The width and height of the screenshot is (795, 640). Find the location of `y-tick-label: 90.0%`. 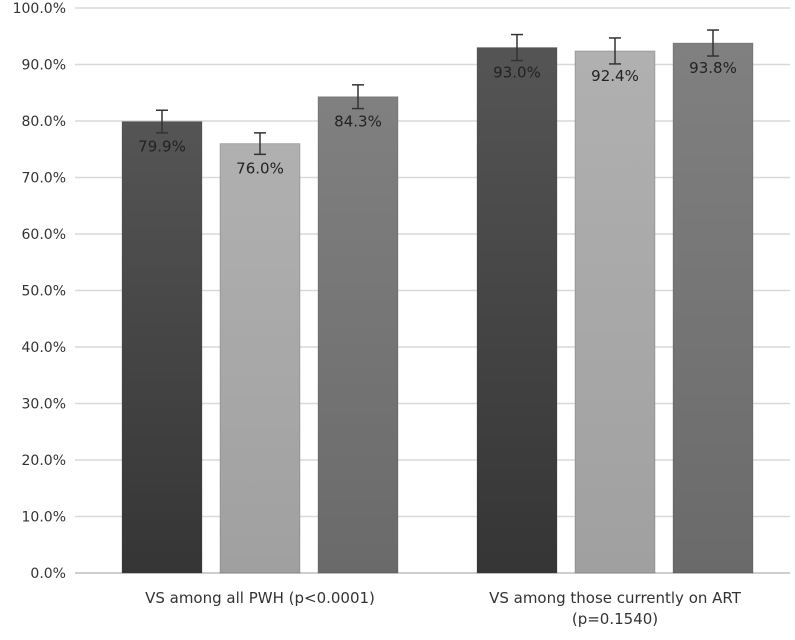

y-tick-label: 90.0% is located at coordinates (44, 66).